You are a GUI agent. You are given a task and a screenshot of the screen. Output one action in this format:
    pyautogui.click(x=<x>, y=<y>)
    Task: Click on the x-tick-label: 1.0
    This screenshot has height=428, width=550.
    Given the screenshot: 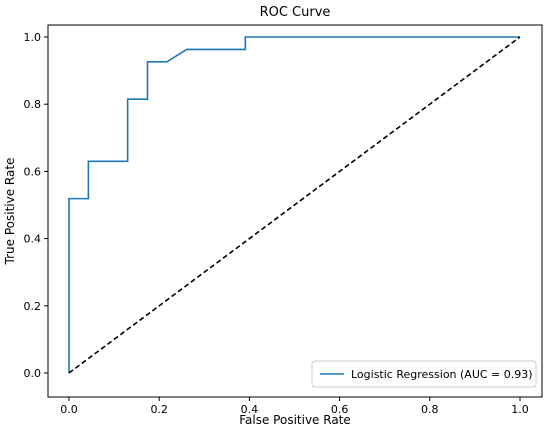 What is the action you would take?
    pyautogui.click(x=520, y=409)
    